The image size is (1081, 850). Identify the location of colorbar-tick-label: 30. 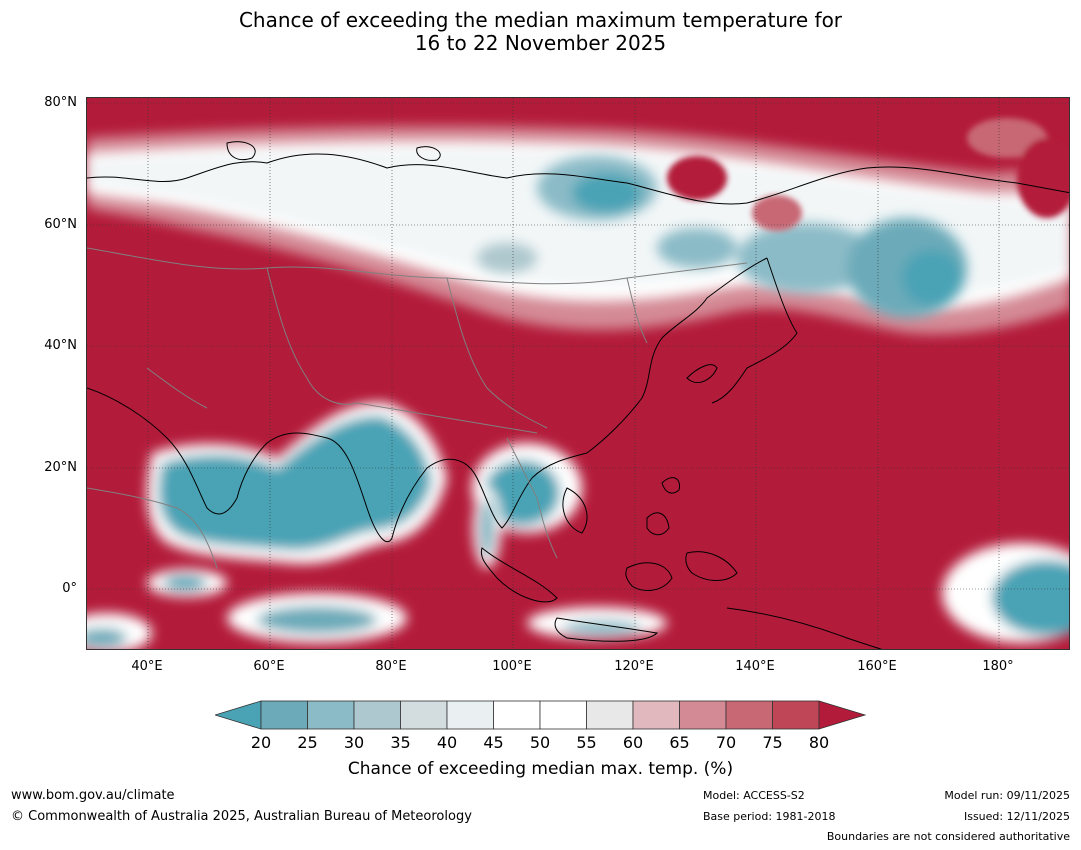
(354, 742).